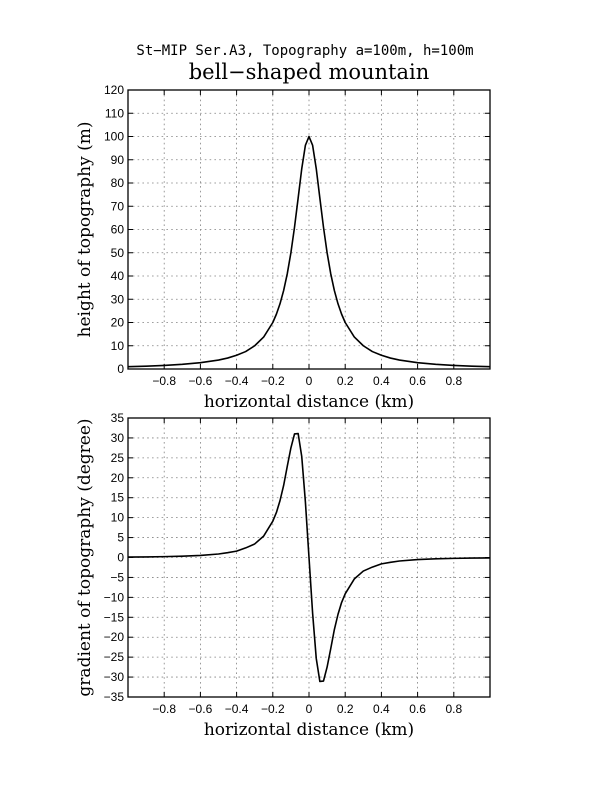 The image size is (612, 792). I want to click on chart-1-x-tick-label: 0.2, so click(345, 381).